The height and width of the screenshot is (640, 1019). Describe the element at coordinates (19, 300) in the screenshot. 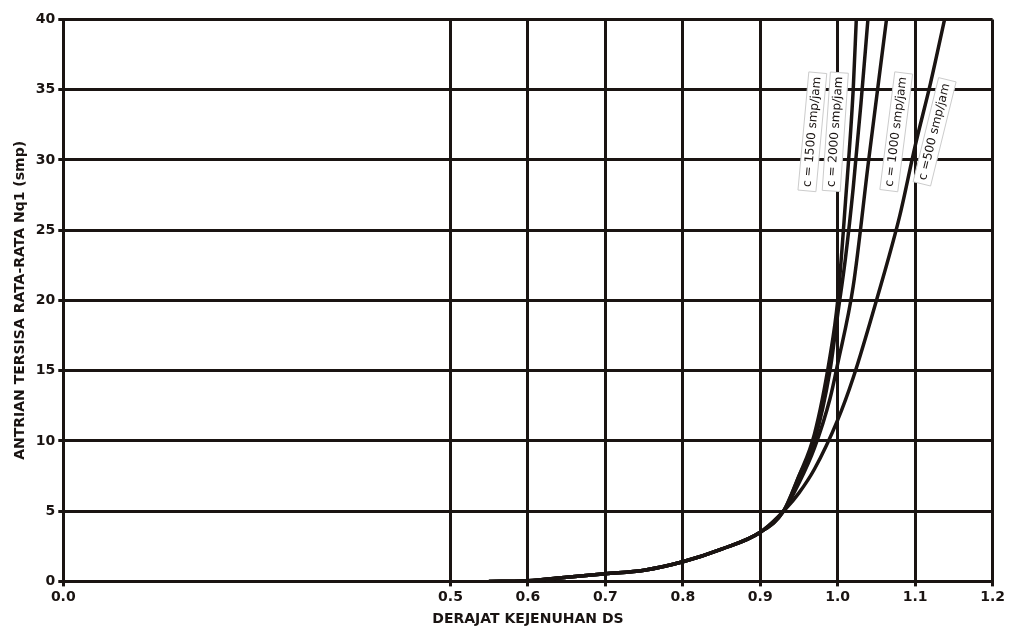

I see `y-axis-title: ANTRIAN TERSISA RATA-RATA Nq1 (smp)` at that location.